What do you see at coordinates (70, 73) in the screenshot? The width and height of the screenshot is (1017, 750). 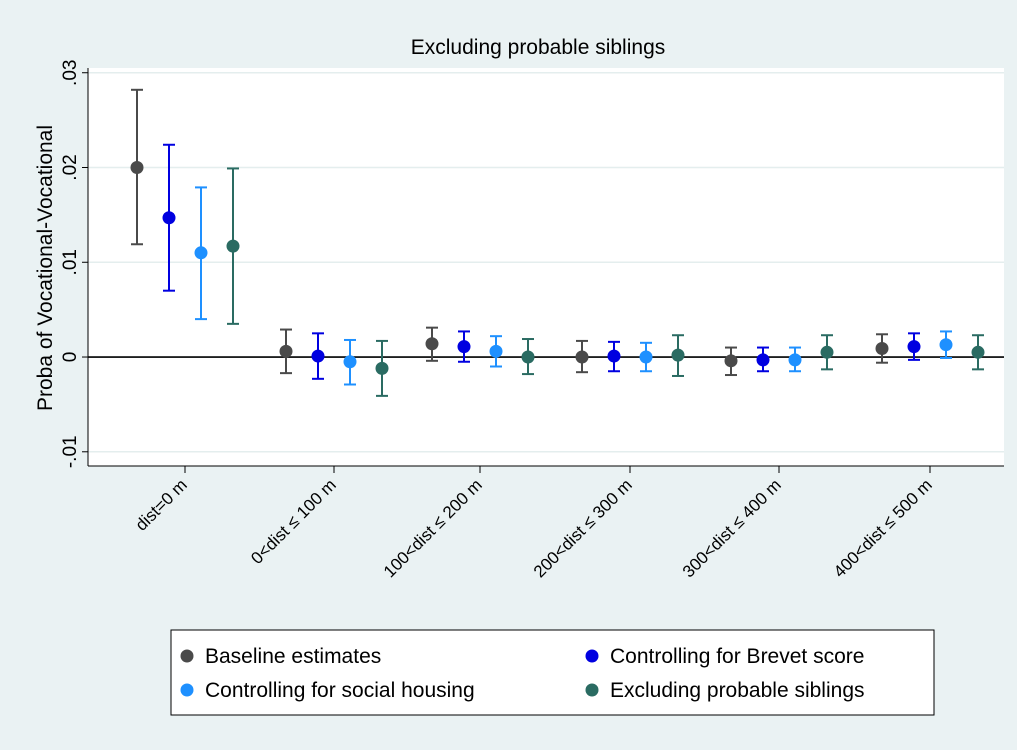 I see `y-tick-label: .03` at bounding box center [70, 73].